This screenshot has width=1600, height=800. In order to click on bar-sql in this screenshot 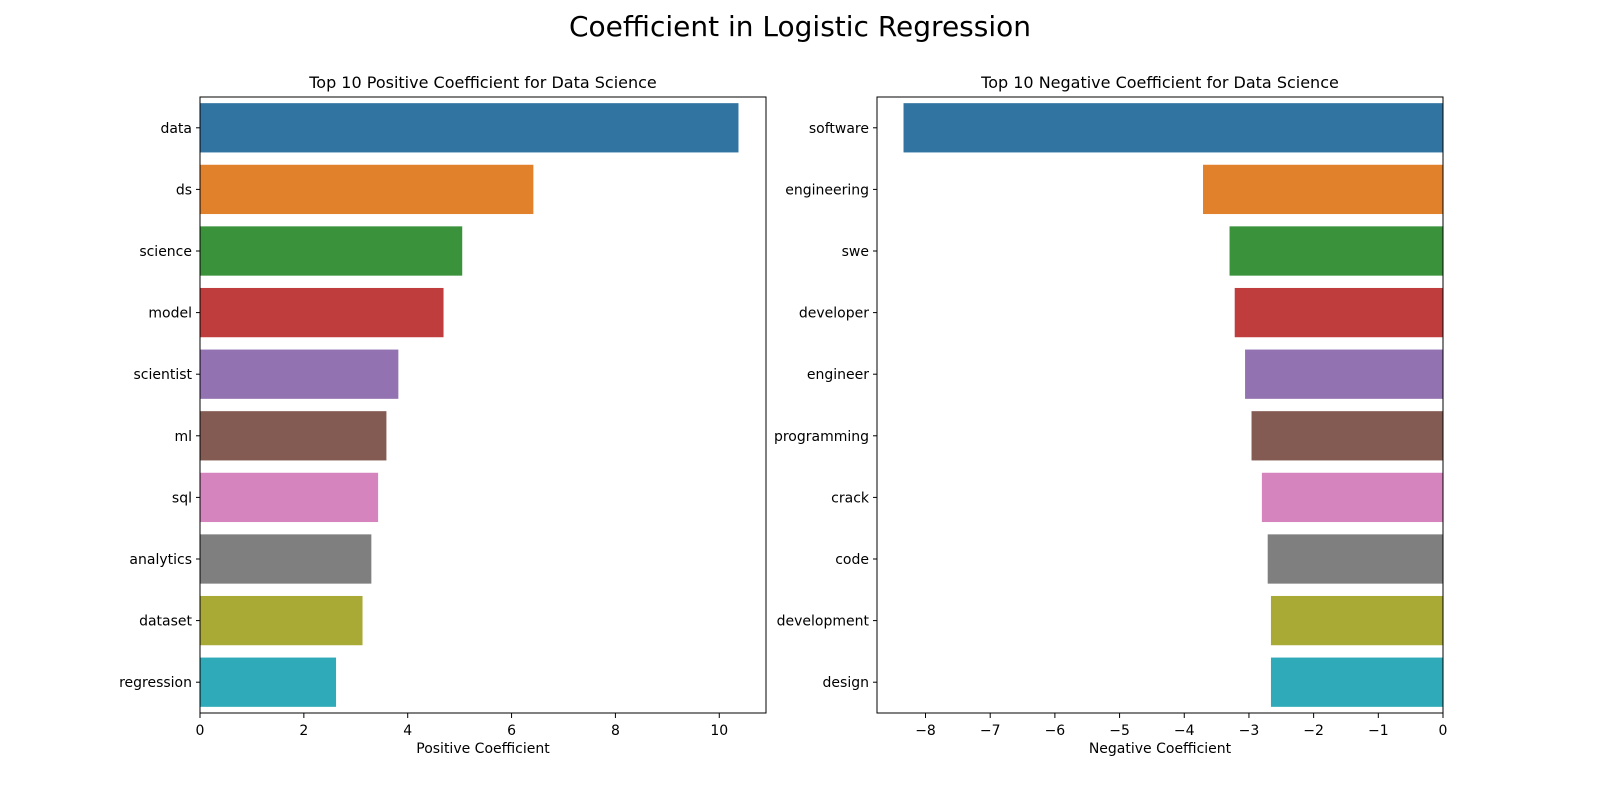, I will do `click(289, 497)`.